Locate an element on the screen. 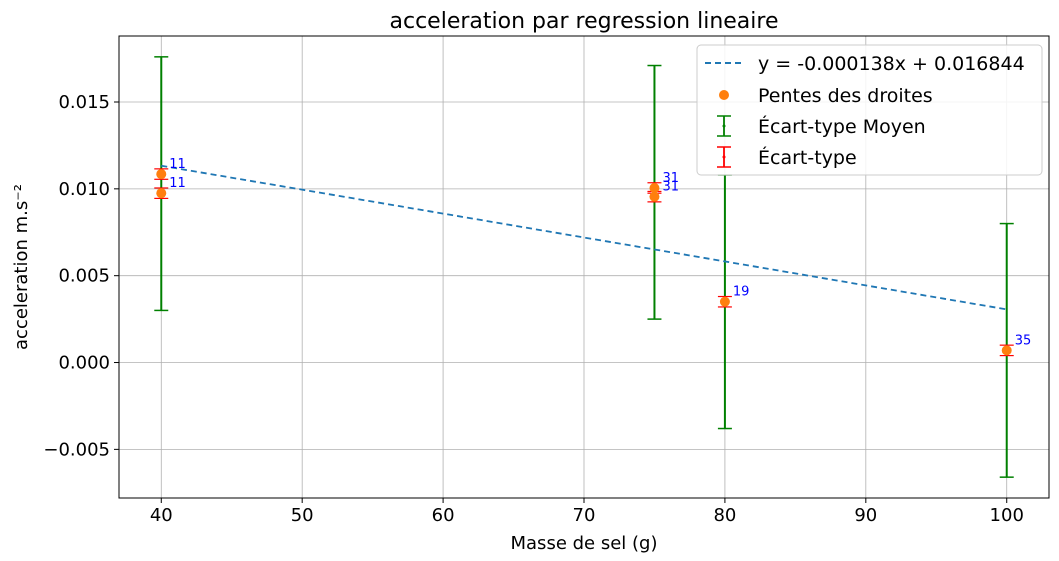 Image resolution: width=1059 pixels, height=561 pixels. x-tick-label: 60 is located at coordinates (443, 515).